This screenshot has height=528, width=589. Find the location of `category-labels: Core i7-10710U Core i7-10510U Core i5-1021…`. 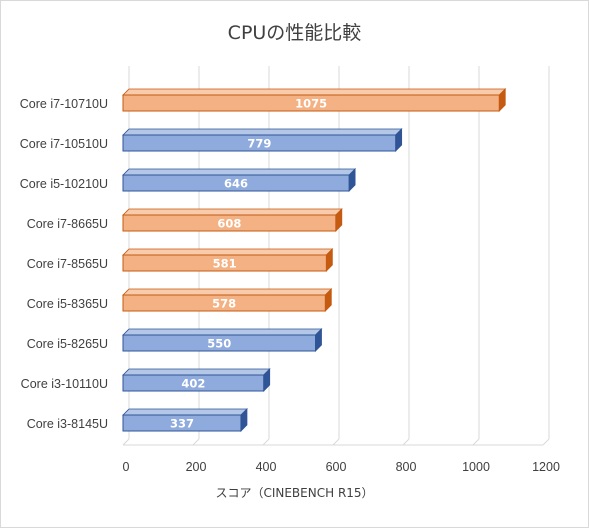

category-labels: Core i7-10710U Core i7-10510U Core i5-1021… is located at coordinates (64, 264).